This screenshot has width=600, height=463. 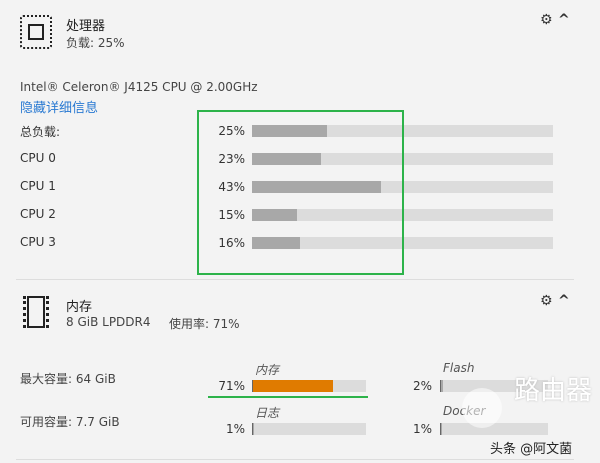 What do you see at coordinates (139, 87) in the screenshot?
I see `cpu-model: Intel® Celeron® J4125 CPU @ 2.00GHz` at bounding box center [139, 87].